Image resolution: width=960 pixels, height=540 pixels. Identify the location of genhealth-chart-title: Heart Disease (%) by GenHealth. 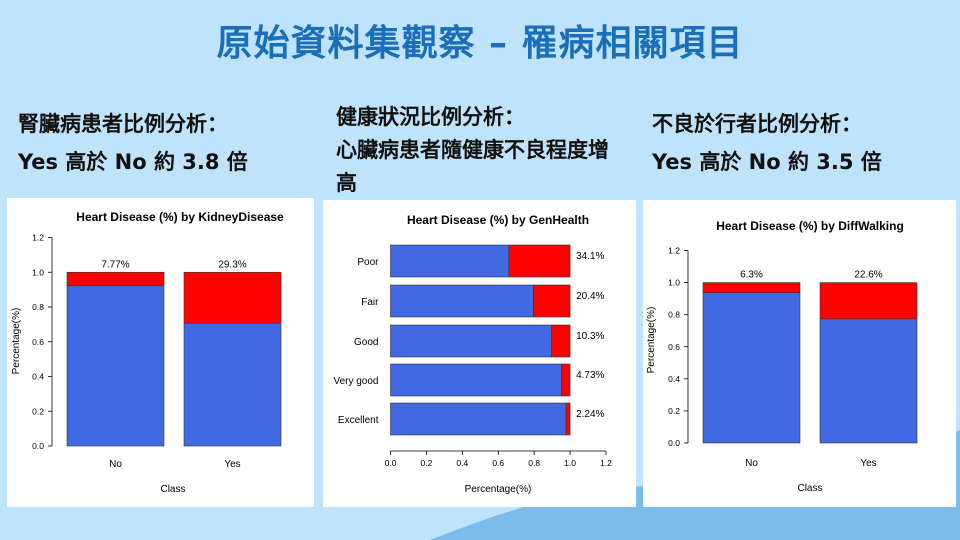
(498, 220).